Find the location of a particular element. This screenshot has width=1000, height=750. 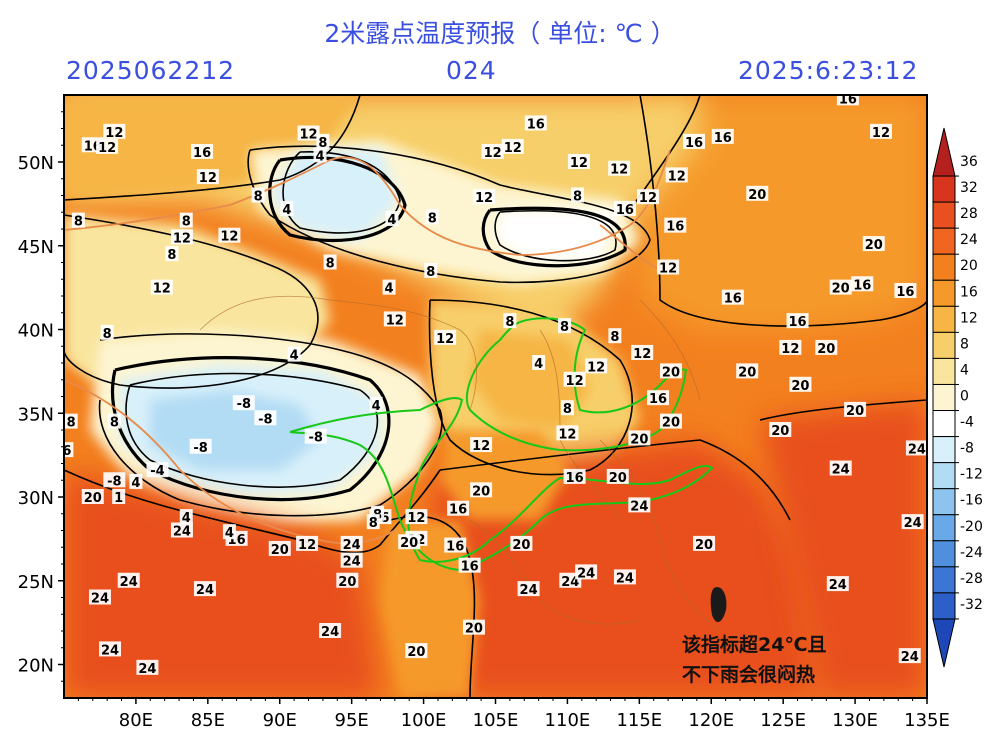

lon-tick-label: 100E is located at coordinates (424, 720).